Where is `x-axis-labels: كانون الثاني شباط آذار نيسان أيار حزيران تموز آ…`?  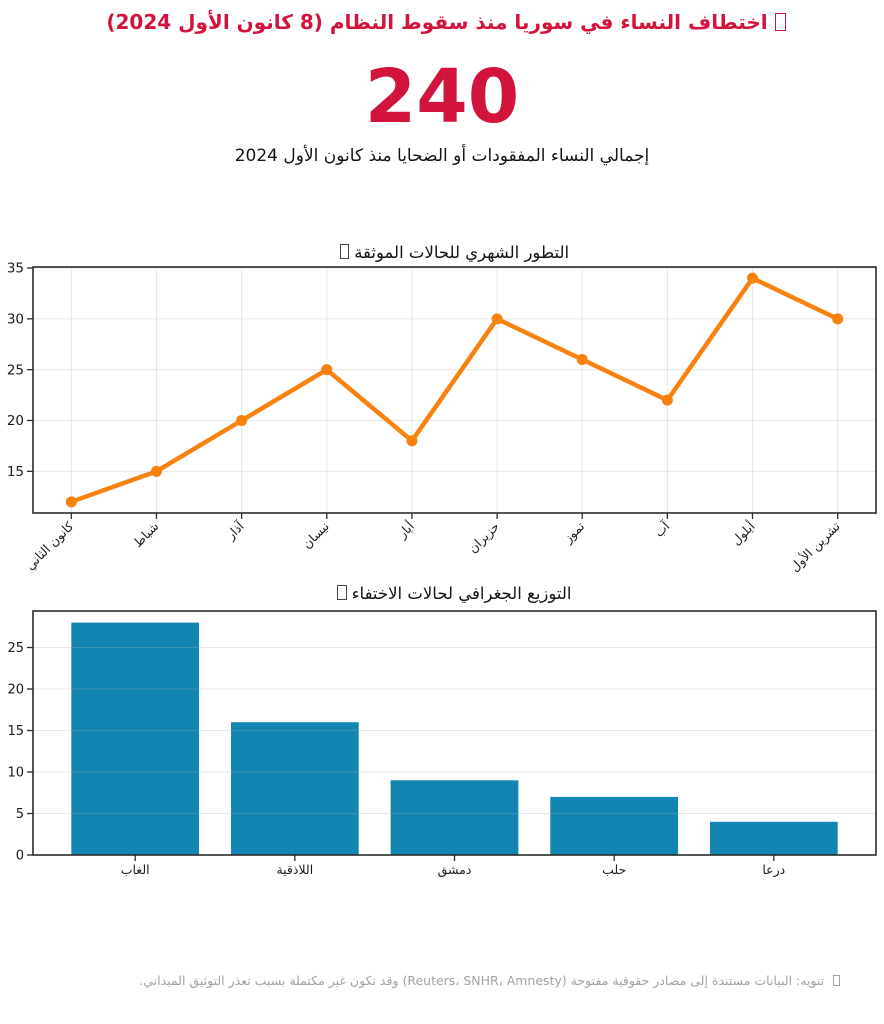
x-axis-labels: كانون الثاني شباط آذار نيسان أيار حزيران تموز آ… is located at coordinates (433, 546).